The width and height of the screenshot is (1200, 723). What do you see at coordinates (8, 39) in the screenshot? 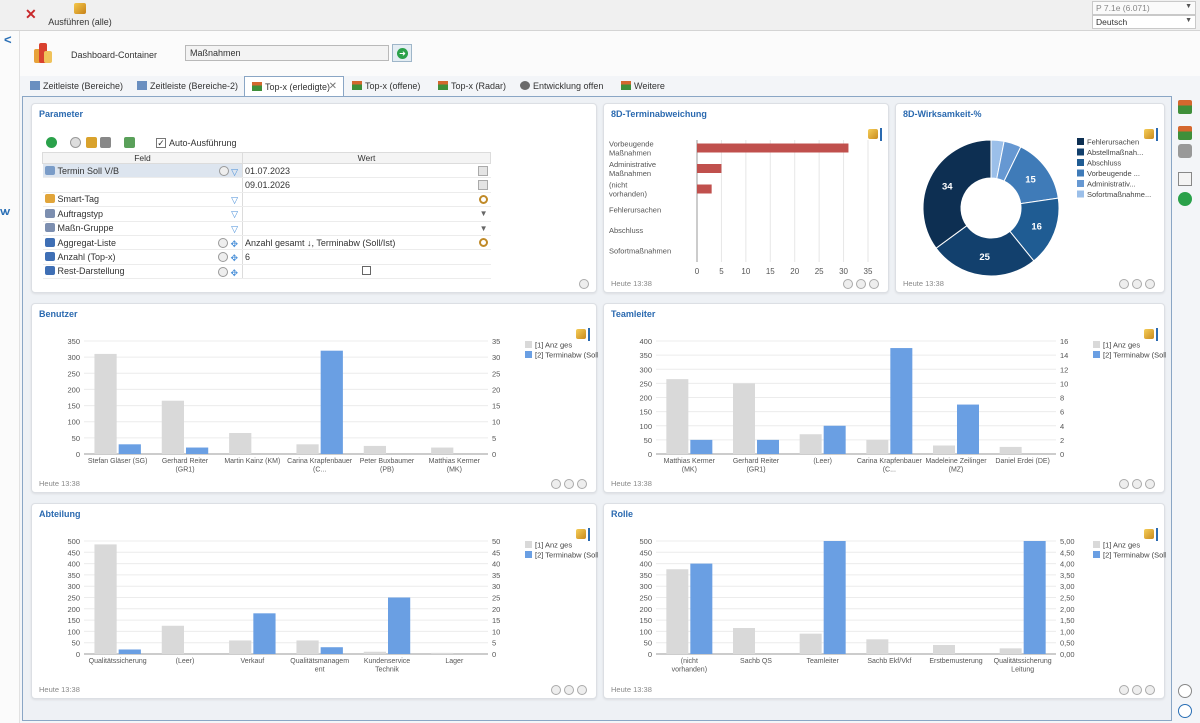
I see `collapse-left-icon: <` at bounding box center [8, 39].